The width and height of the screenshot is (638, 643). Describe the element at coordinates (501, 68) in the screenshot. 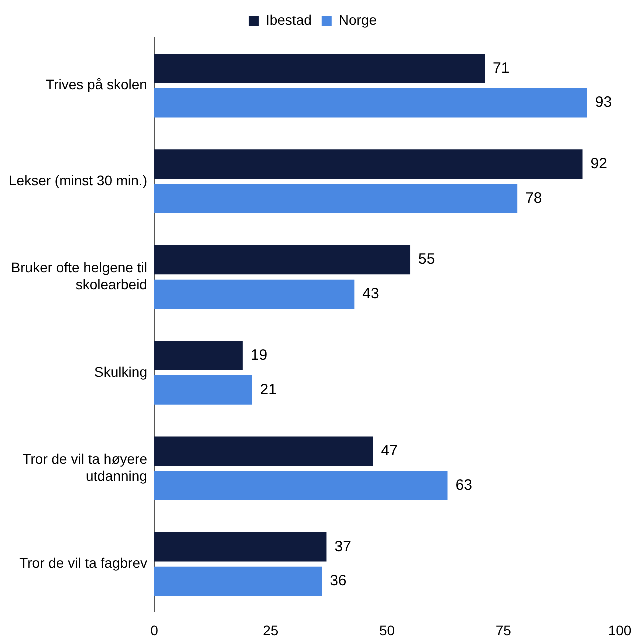

I see `data-label: 71` at that location.